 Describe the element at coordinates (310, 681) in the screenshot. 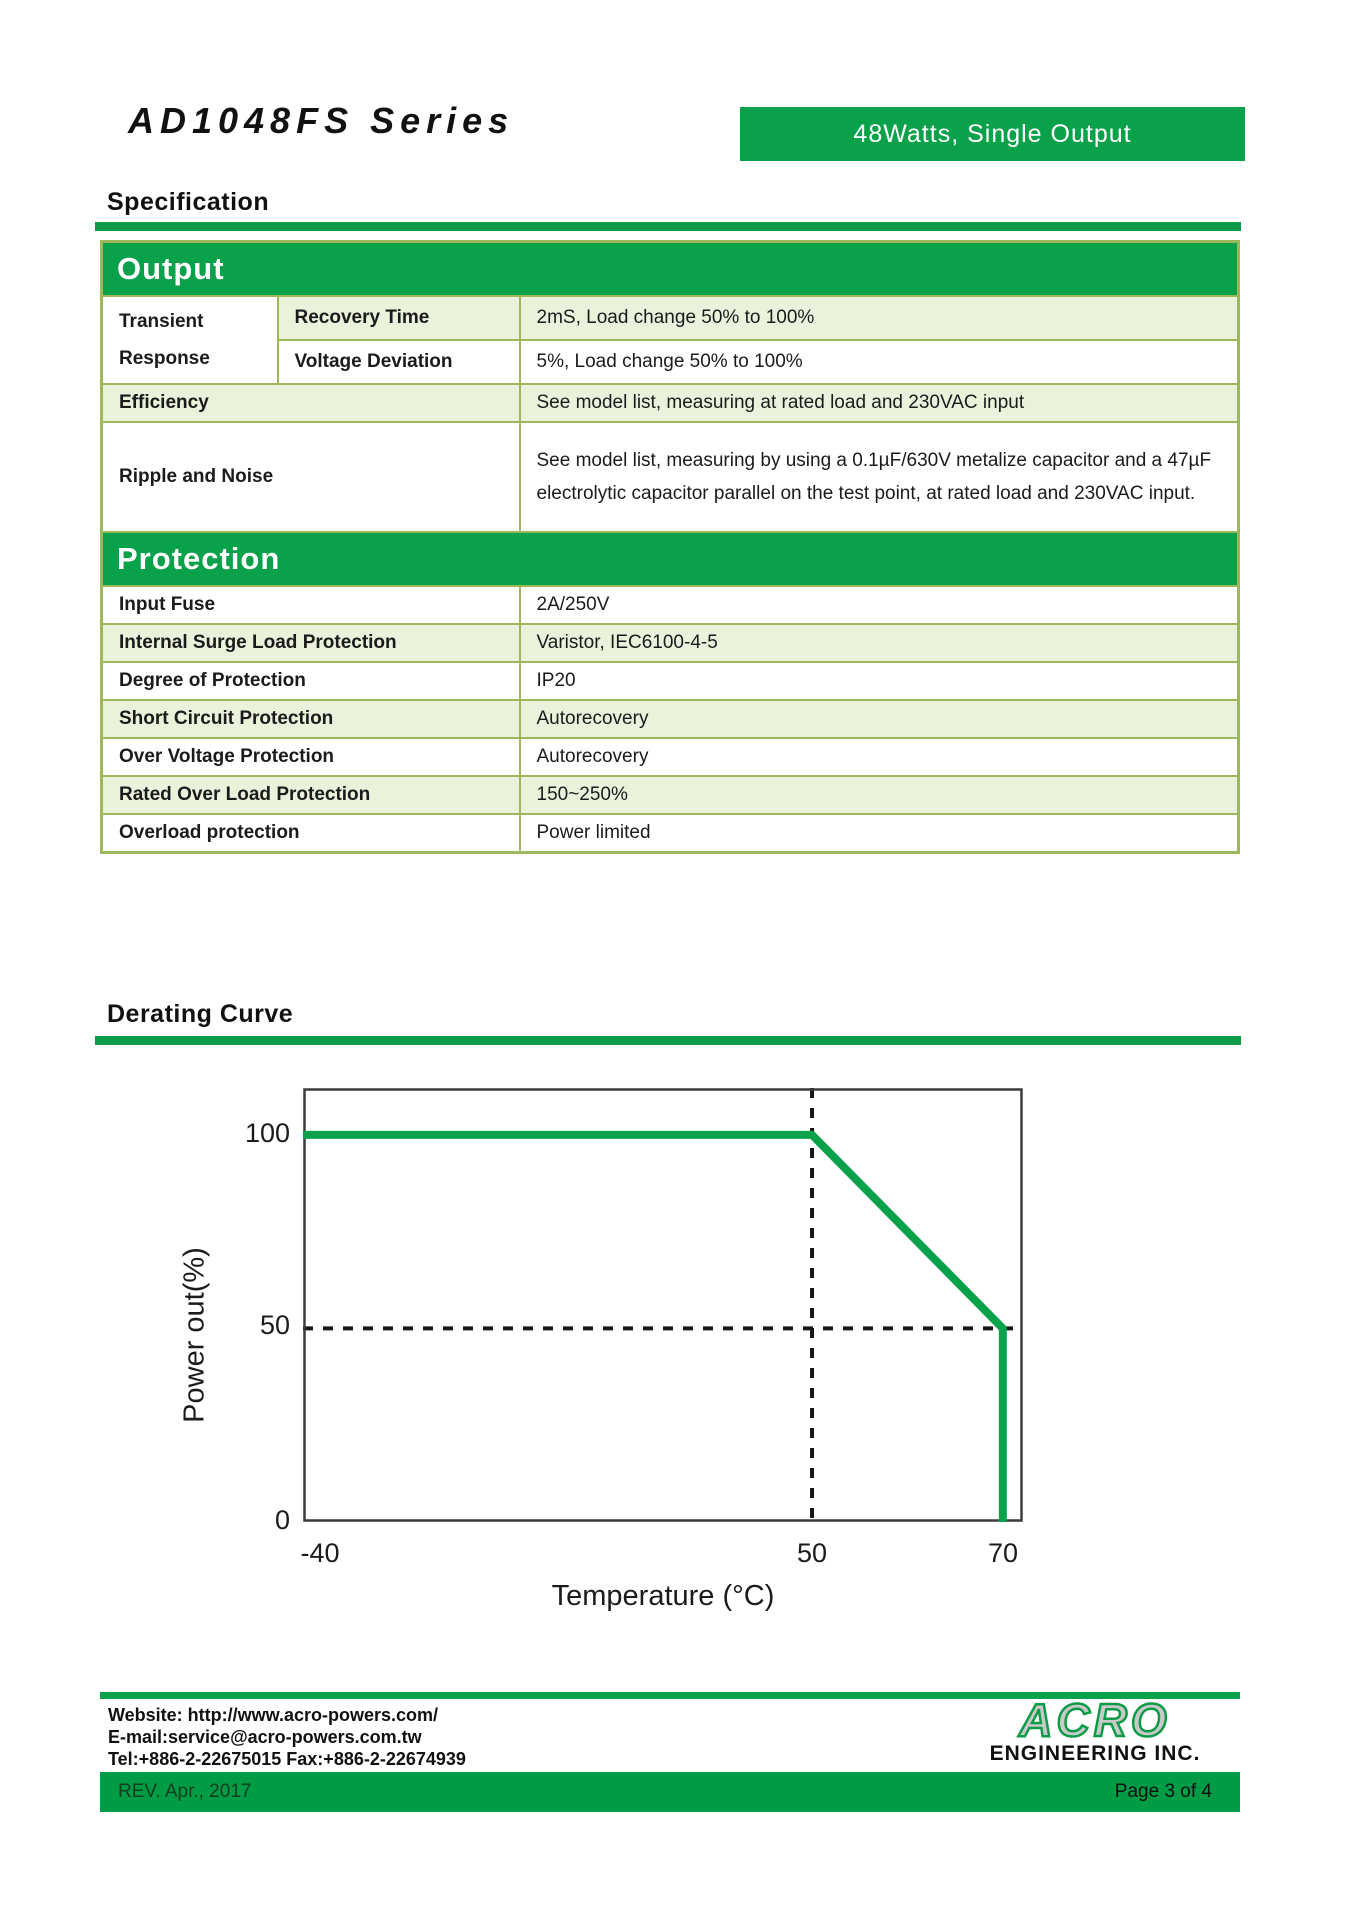

I see `row-label: Degree of Protection` at that location.